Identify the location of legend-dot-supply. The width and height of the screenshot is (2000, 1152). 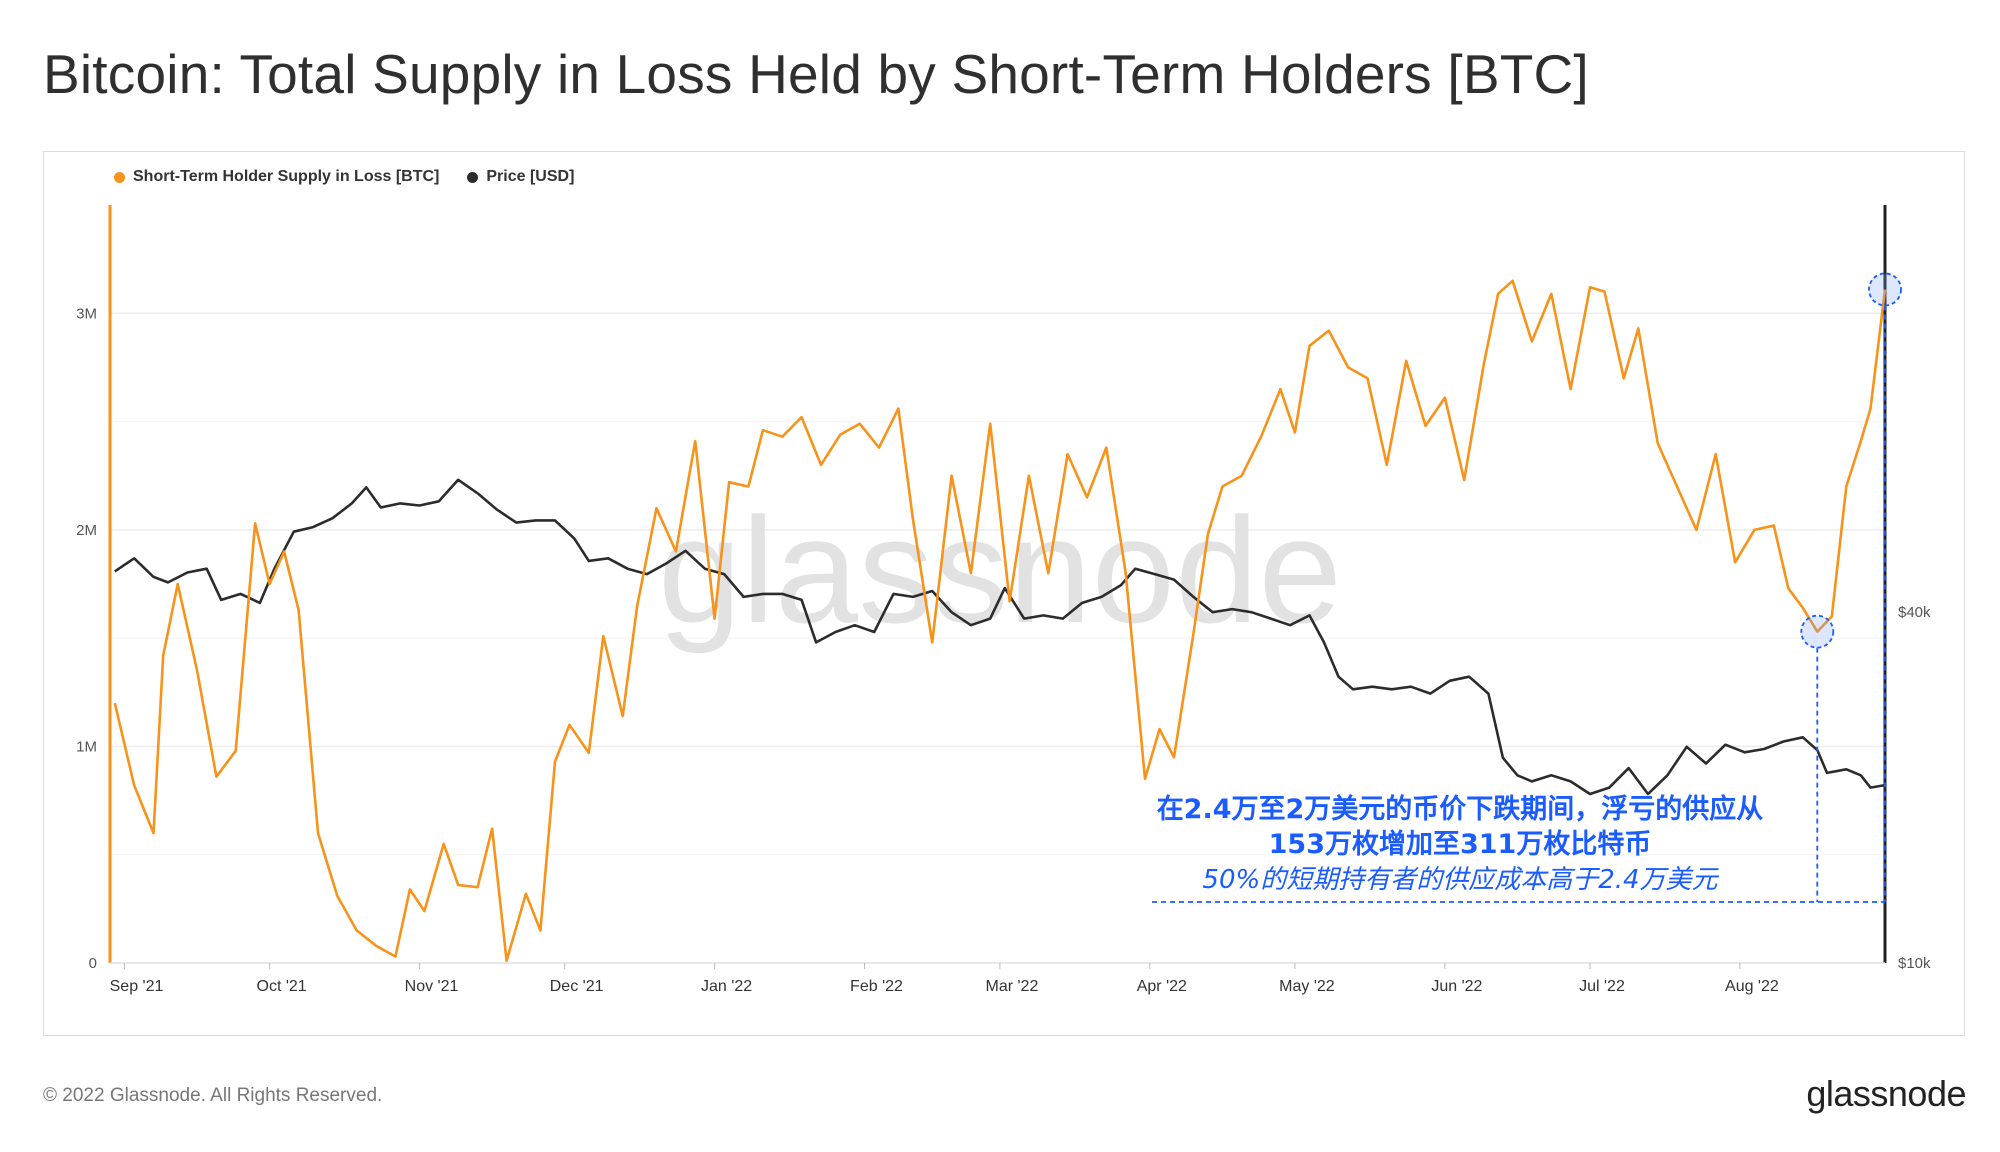
(119, 177).